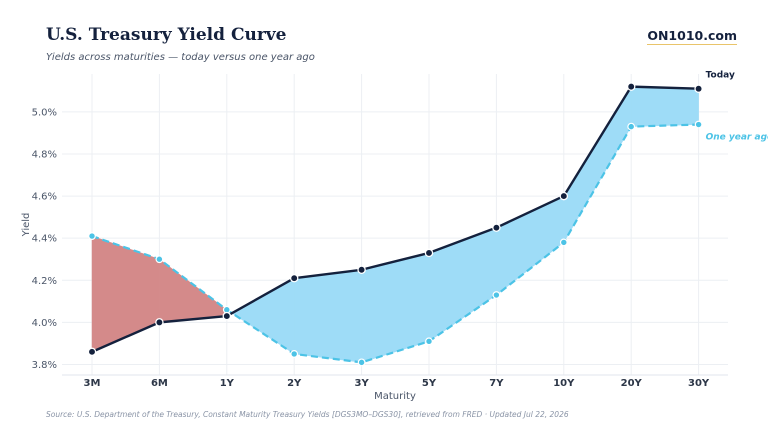 The height and width of the screenshot is (432, 768). What do you see at coordinates (44, 281) in the screenshot?
I see `y-tick-label: 4.2%` at bounding box center [44, 281].